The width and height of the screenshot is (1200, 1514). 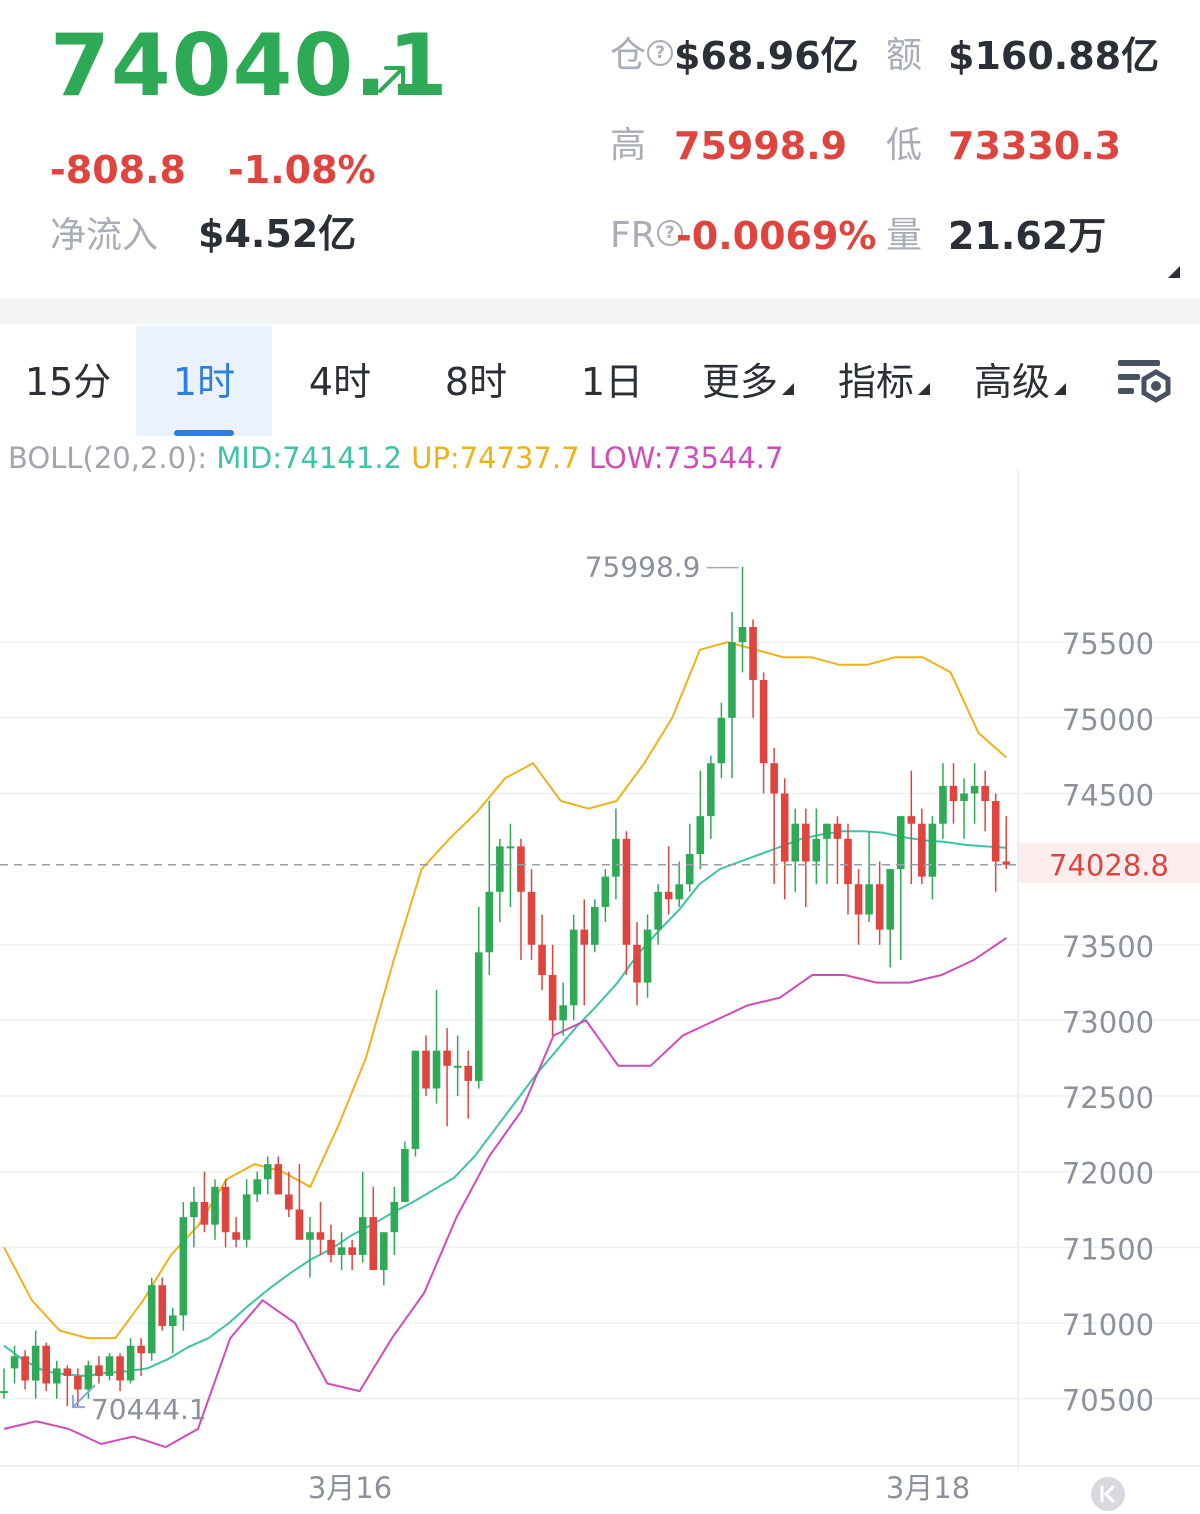 I want to click on net-inflow-value: $4.52亿, so click(x=277, y=234).